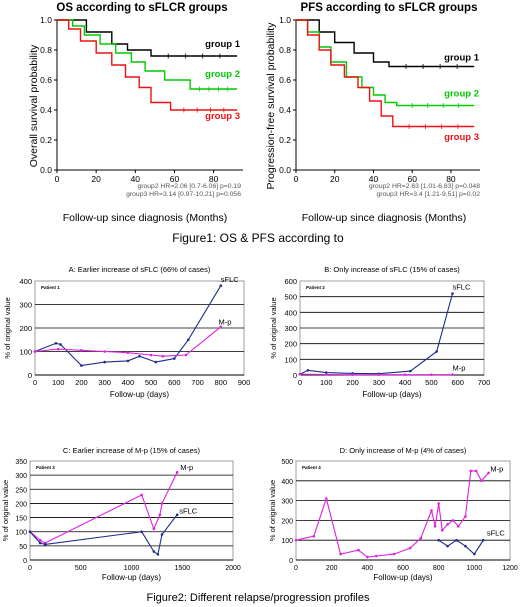 The image size is (520, 607). Describe the element at coordinates (50, 287) in the screenshot. I see `patient-label: Patient 1` at that location.